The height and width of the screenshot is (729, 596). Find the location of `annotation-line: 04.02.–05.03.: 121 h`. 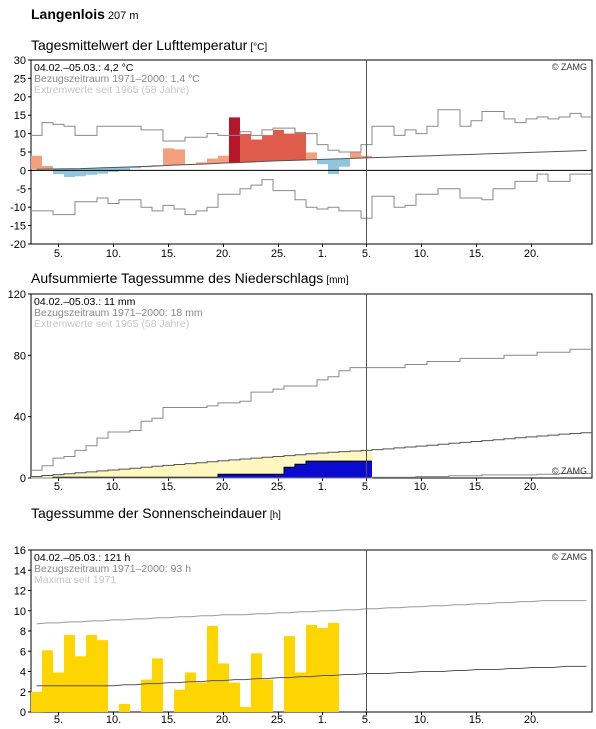

annotation-line: 04.02.–05.03.: 121 h is located at coordinates (82, 558).